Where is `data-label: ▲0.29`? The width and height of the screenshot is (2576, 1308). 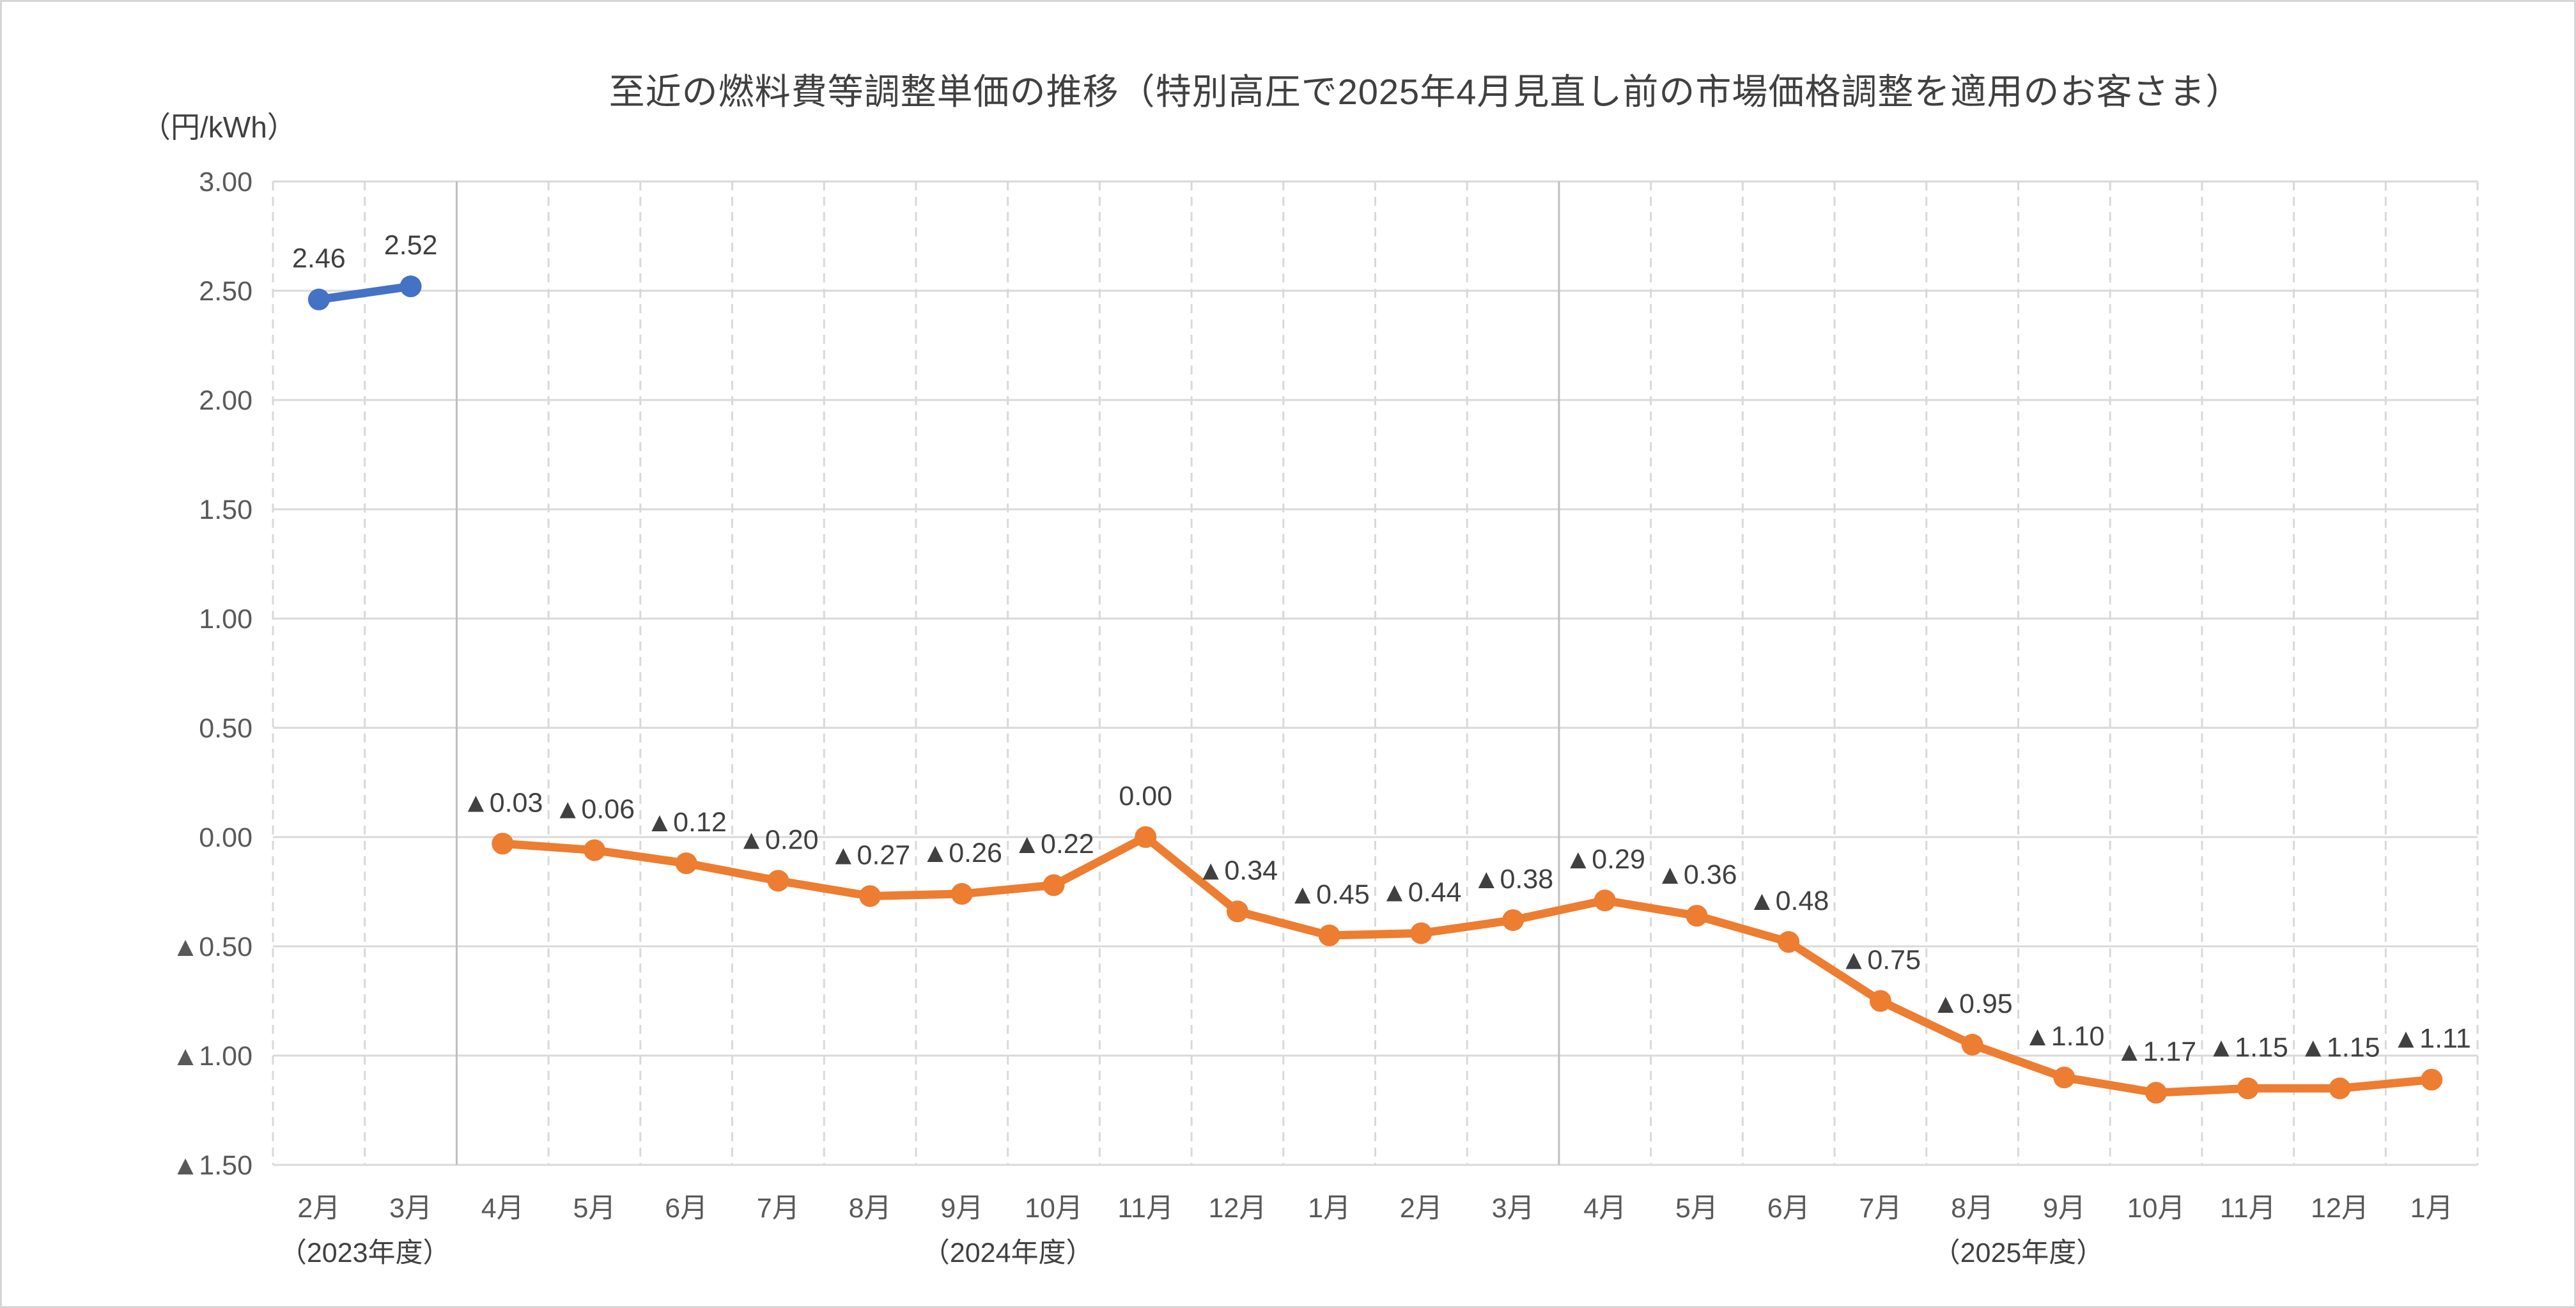
data-label: ▲0.29 is located at coordinates (1605, 859).